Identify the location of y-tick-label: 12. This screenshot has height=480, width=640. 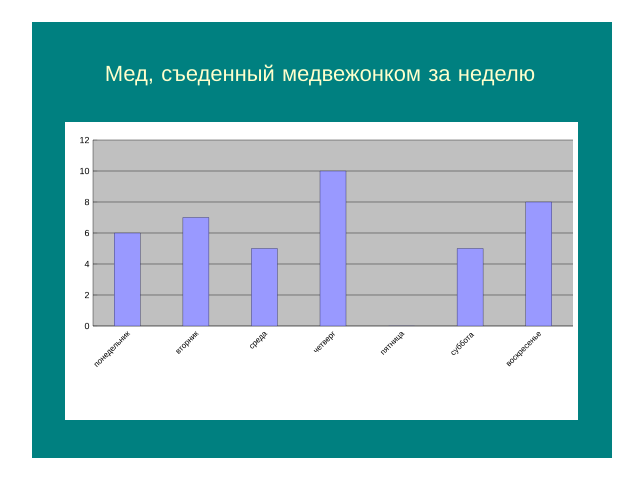
(85, 140).